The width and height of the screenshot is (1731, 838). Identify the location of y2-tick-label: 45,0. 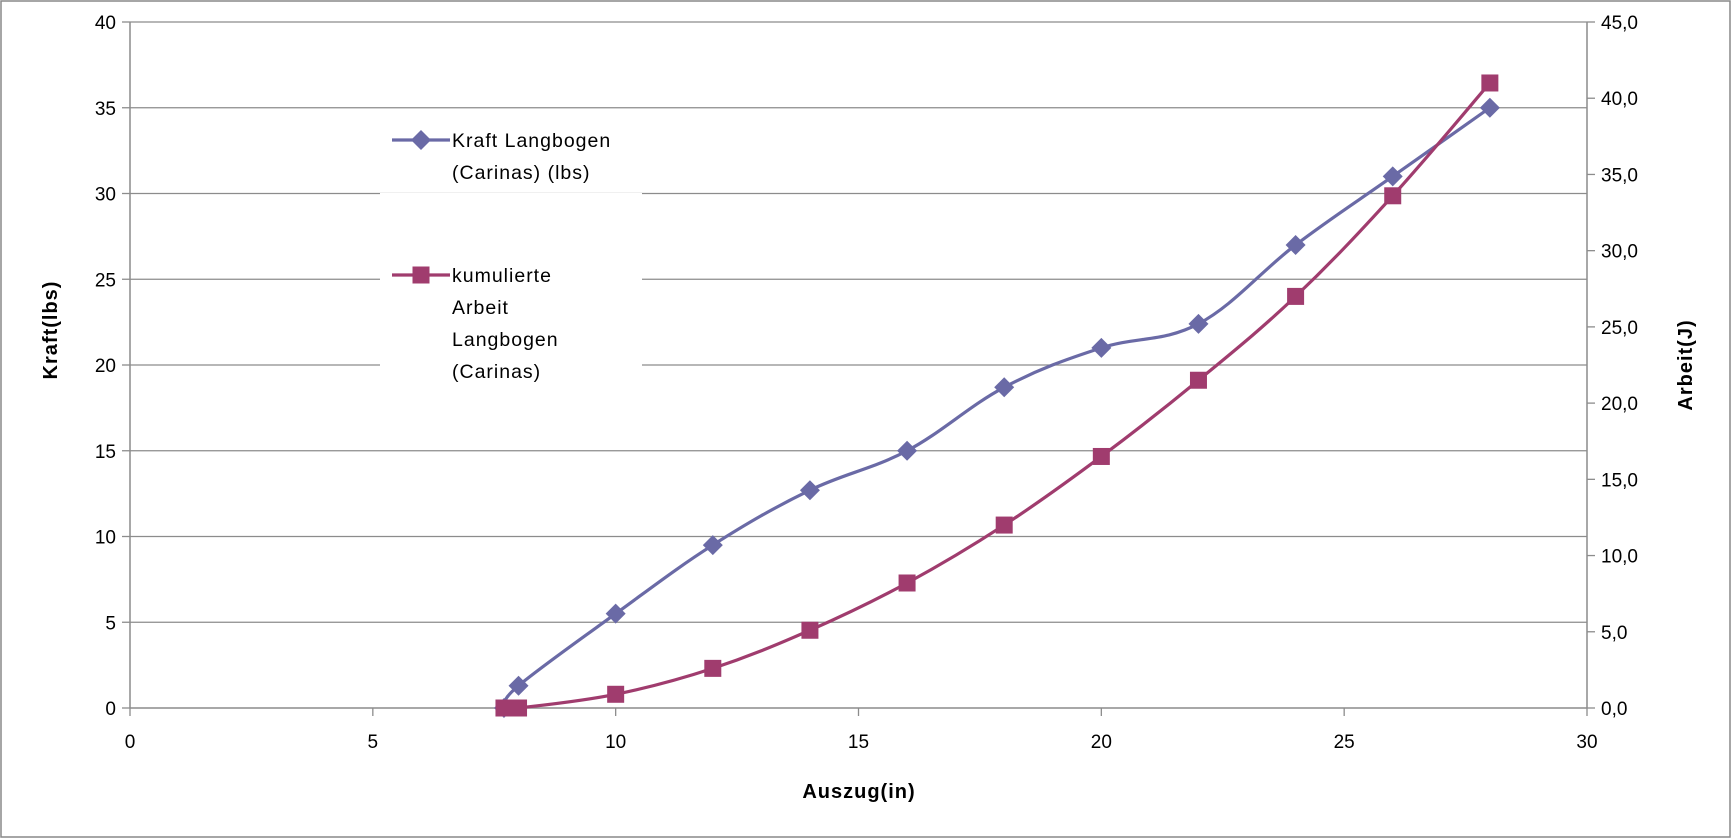
(1619, 23).